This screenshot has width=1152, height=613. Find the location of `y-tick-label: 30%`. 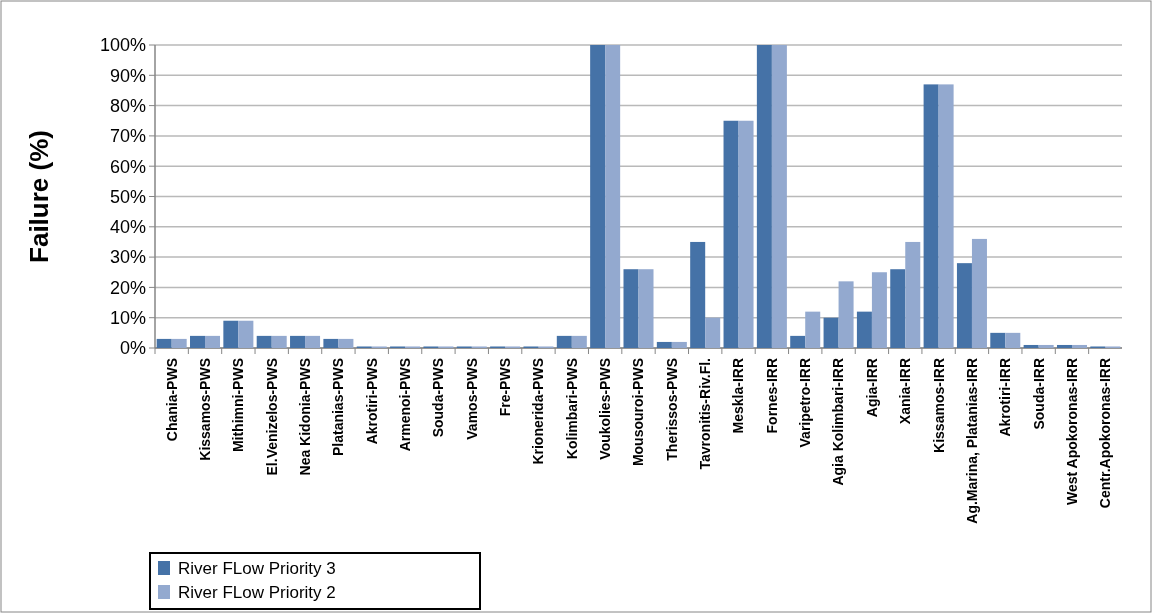

y-tick-label: 30% is located at coordinates (127, 257).